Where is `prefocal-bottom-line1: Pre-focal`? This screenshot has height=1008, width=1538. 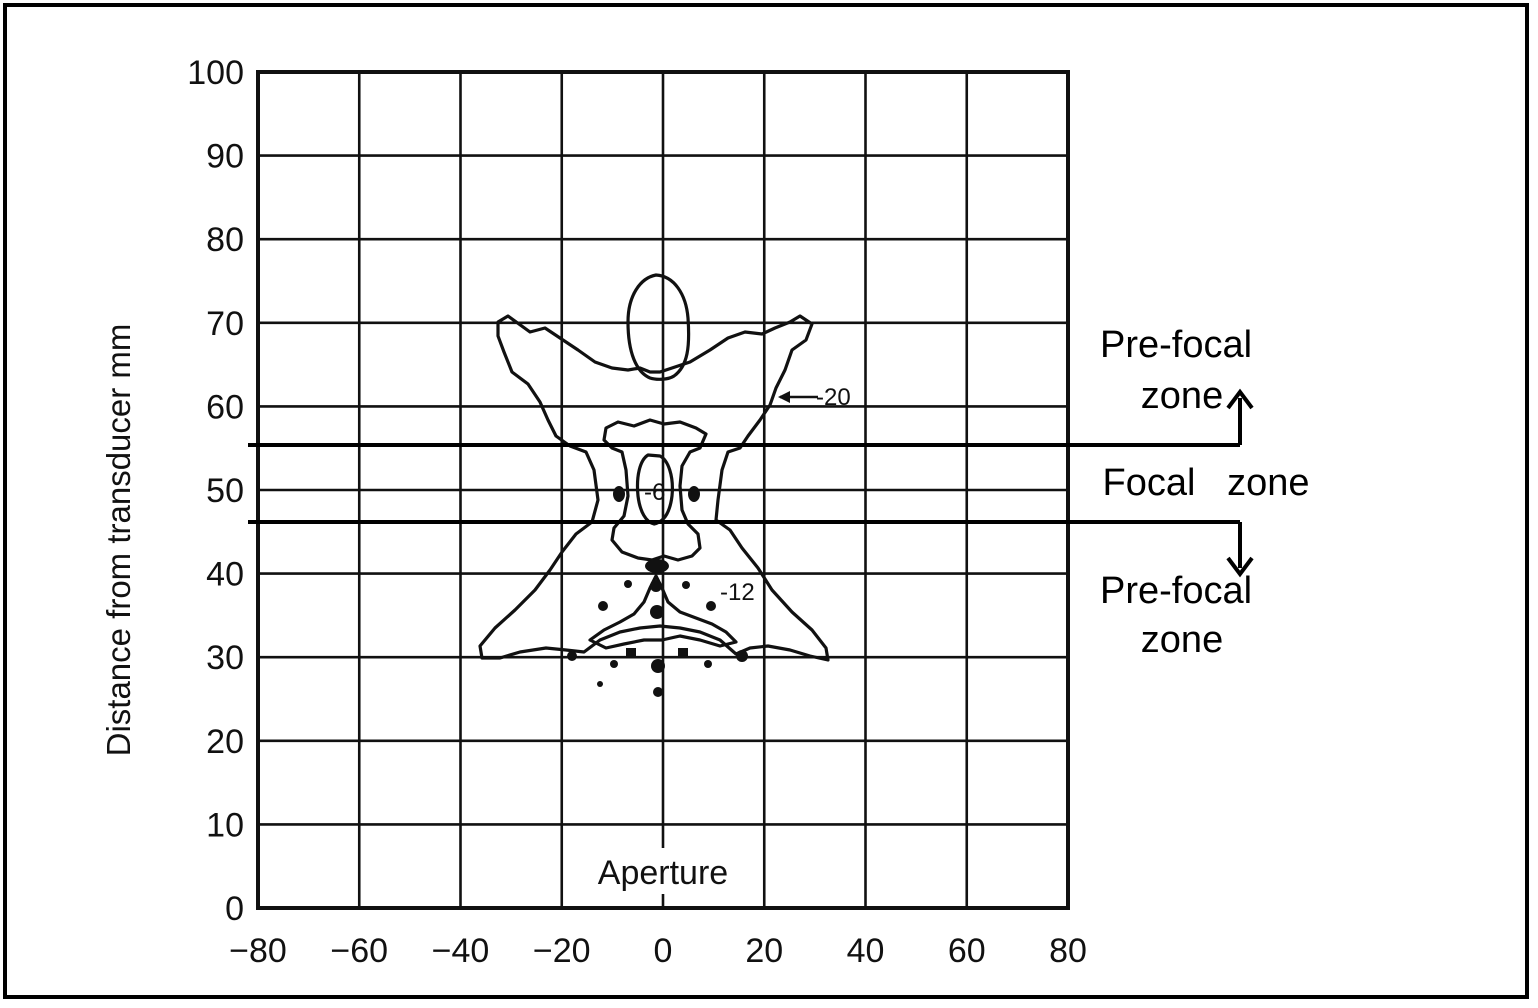
prefocal-bottom-line1: Pre-focal is located at coordinates (1176, 591).